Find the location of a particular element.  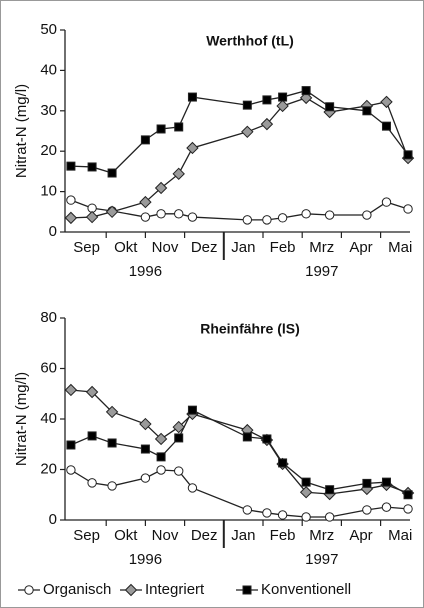

legend-label: Organisch is located at coordinates (77, 589).